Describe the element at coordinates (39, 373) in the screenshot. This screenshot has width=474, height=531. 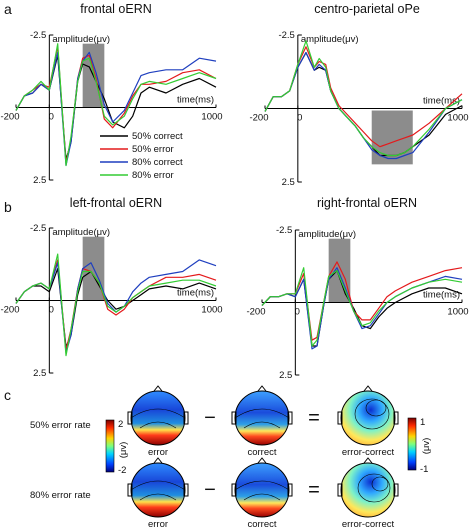
I see `y-tick-label-bottom-left-frontal: 2.5` at that location.